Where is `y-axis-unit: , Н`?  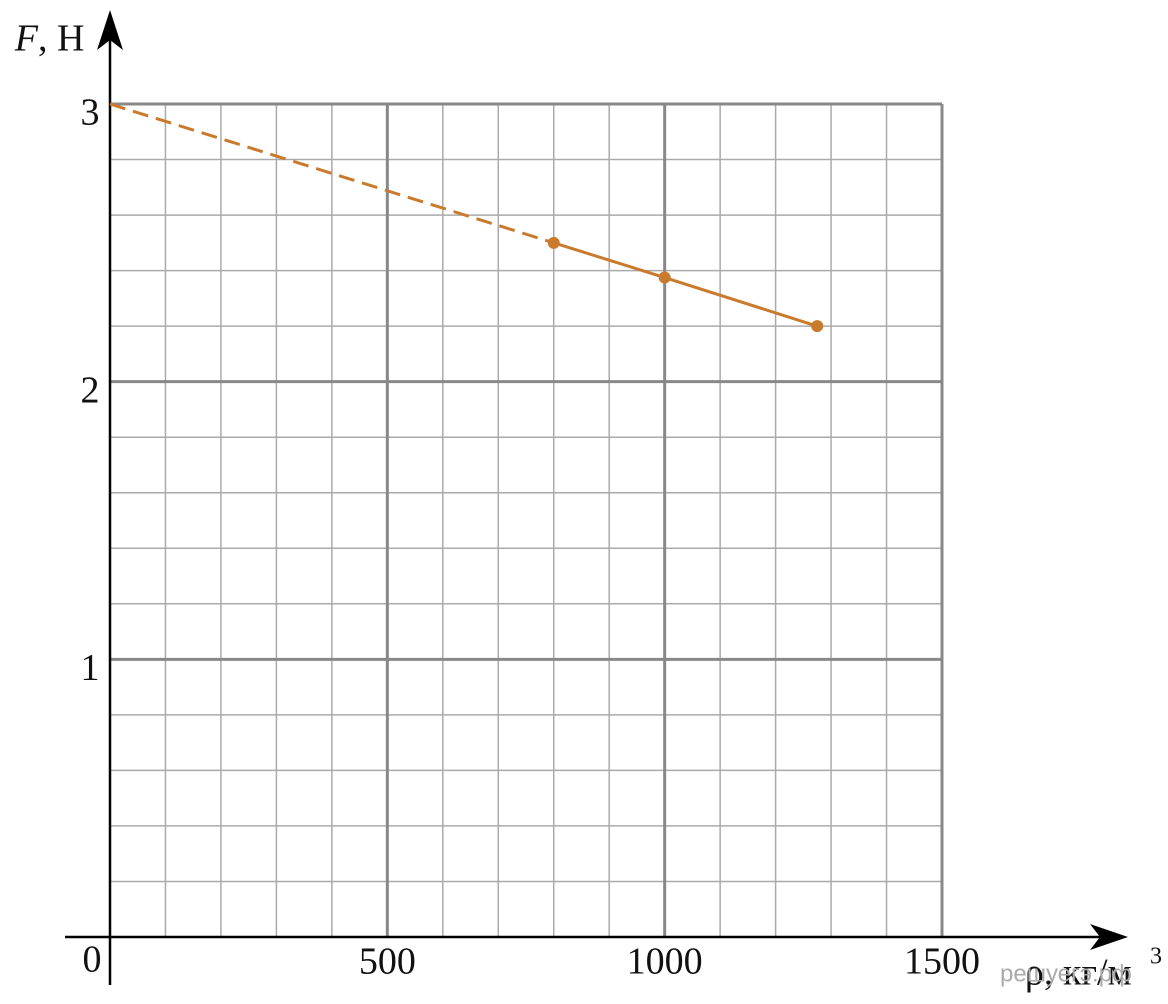 y-axis-unit: , Н is located at coordinates (61, 39).